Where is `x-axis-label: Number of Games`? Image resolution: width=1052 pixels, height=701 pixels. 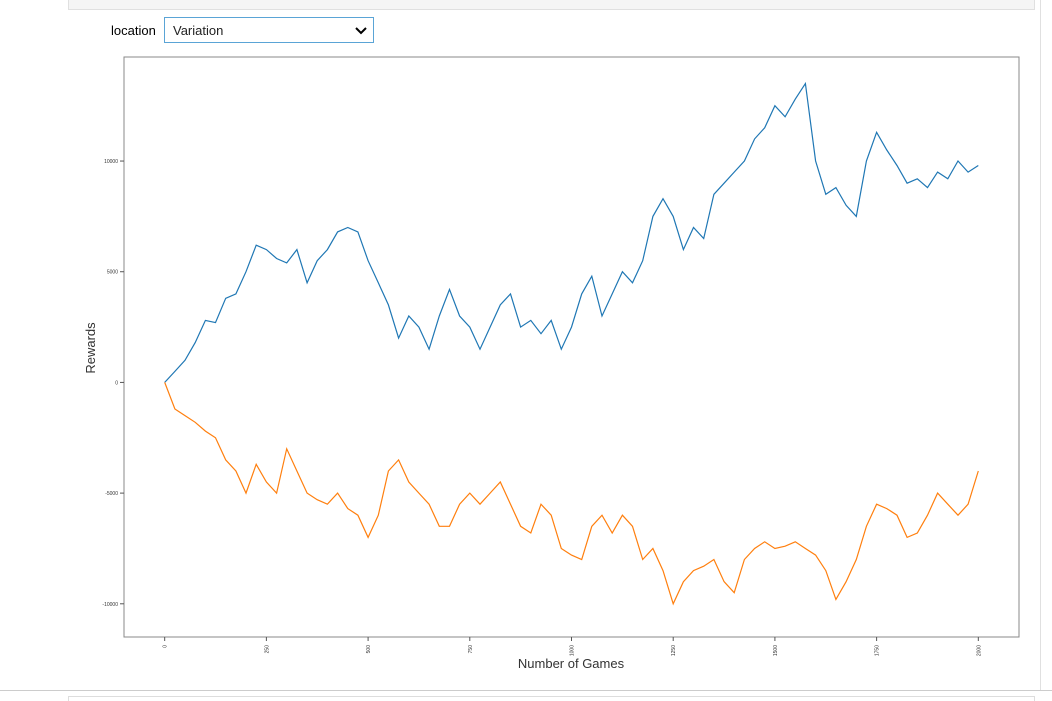 x-axis-label: Number of Games is located at coordinates (571, 663).